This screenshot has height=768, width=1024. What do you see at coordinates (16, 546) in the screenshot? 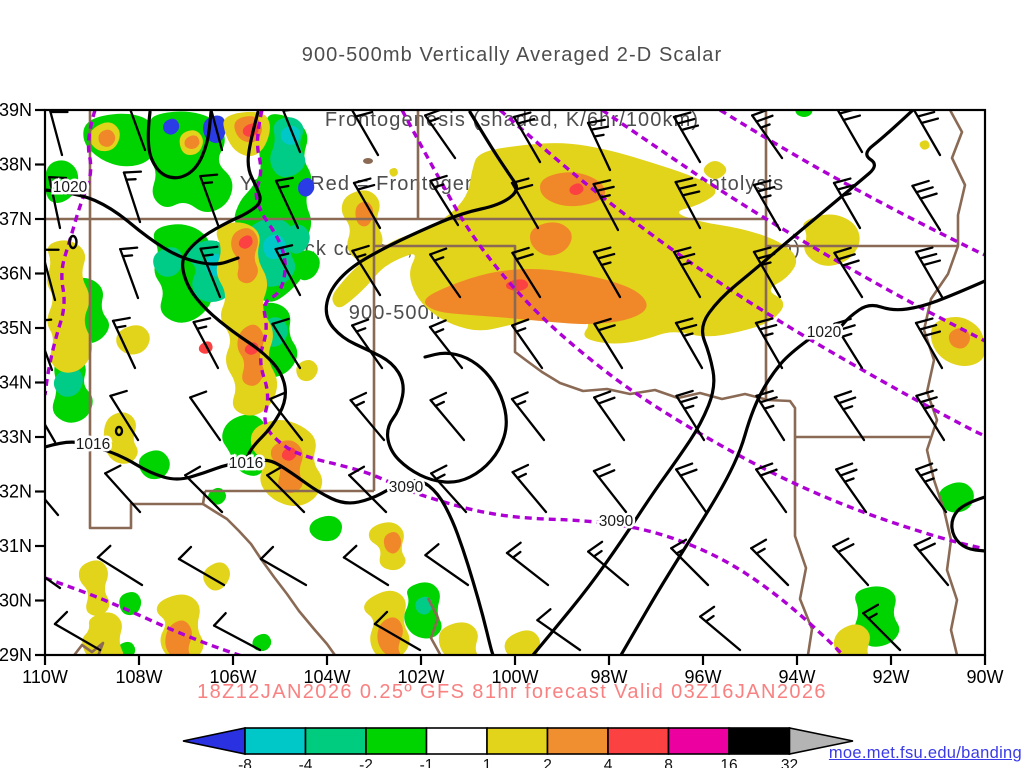
I see `lat-tick-label: 31N` at bounding box center [16, 546].